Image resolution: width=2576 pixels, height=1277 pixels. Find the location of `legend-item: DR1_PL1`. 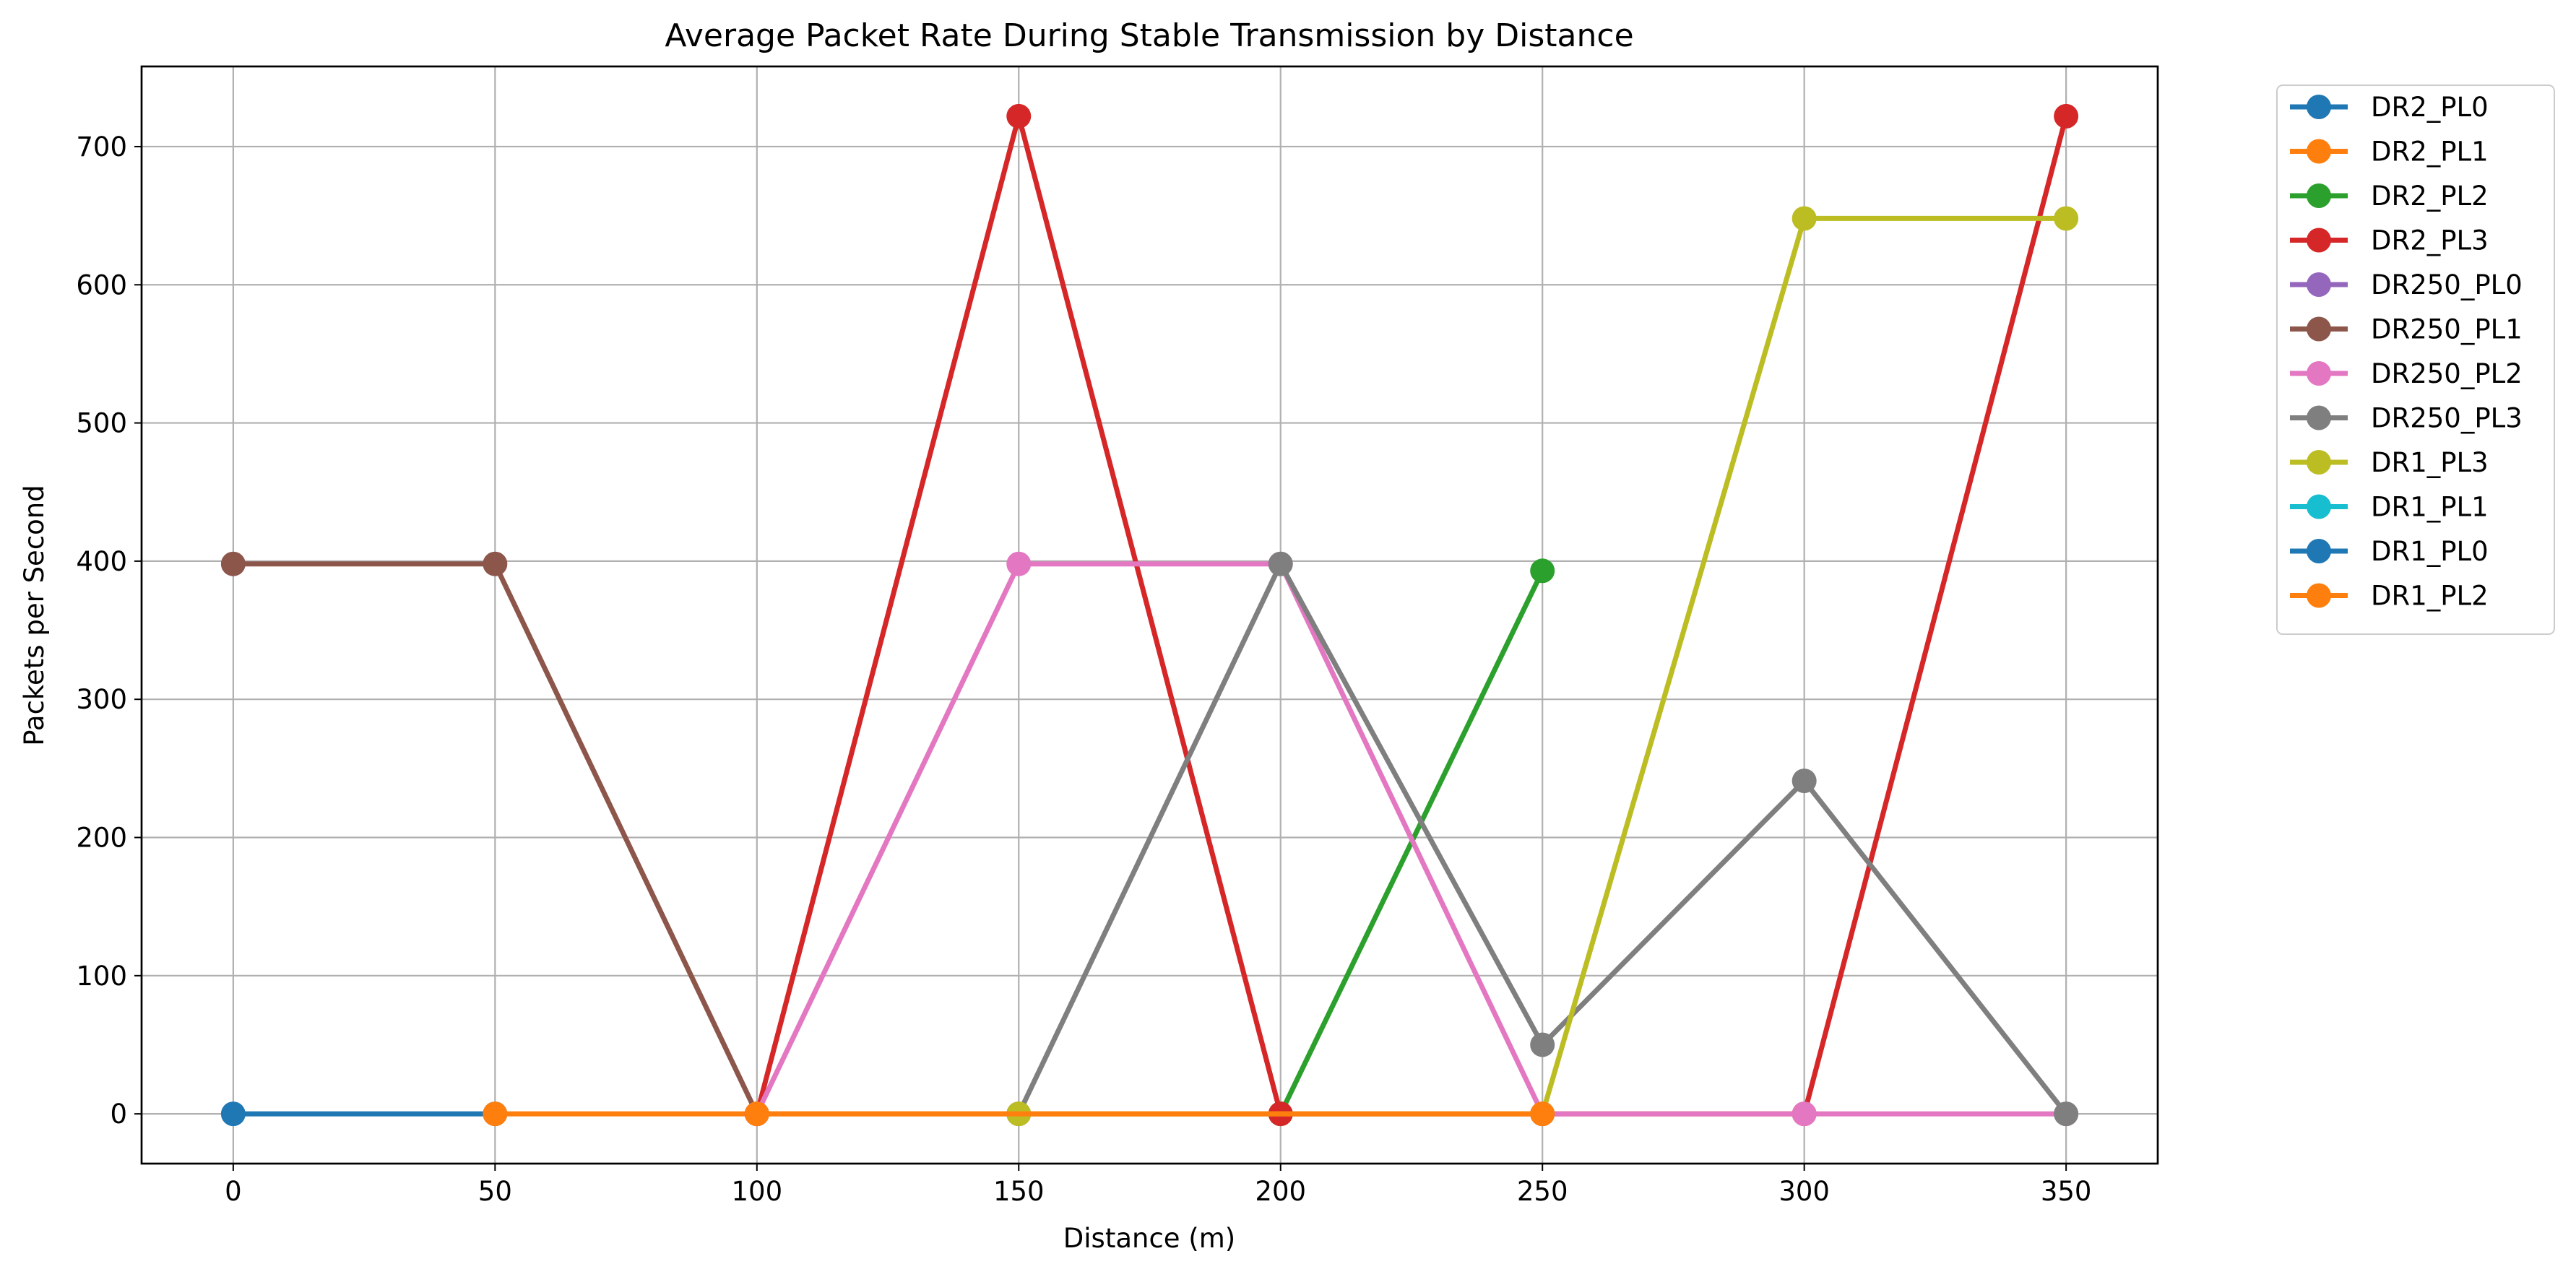

legend-item: DR1_PL1 is located at coordinates (2390, 507).